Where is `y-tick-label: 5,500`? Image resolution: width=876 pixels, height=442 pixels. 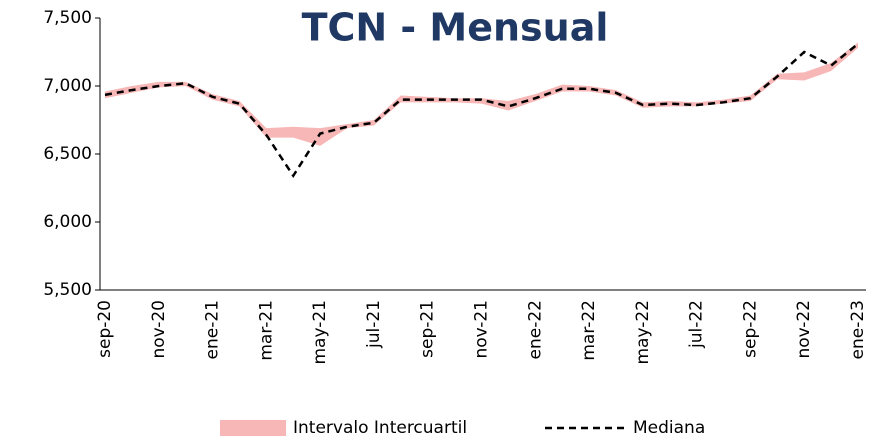 y-tick-label: 5,500 is located at coordinates (67, 290).